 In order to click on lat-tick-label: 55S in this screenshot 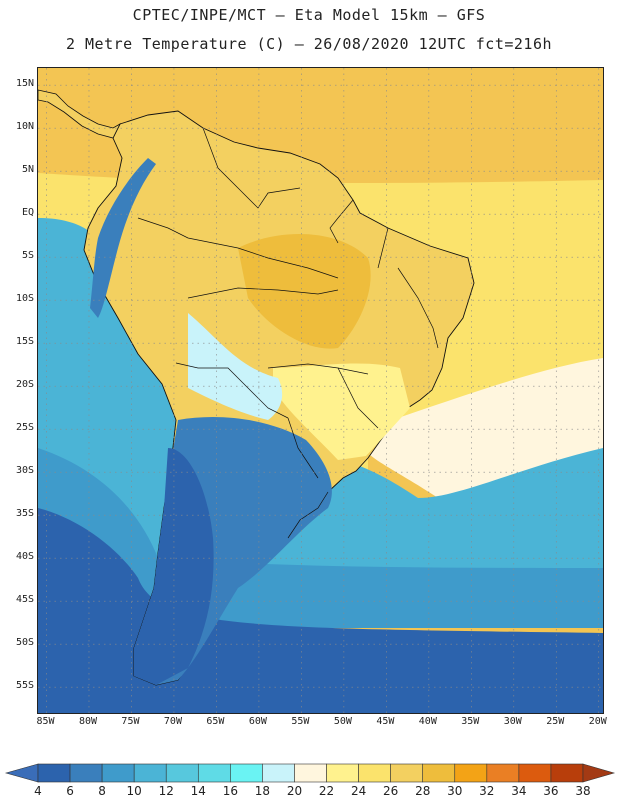, I will do `click(24, 686)`.